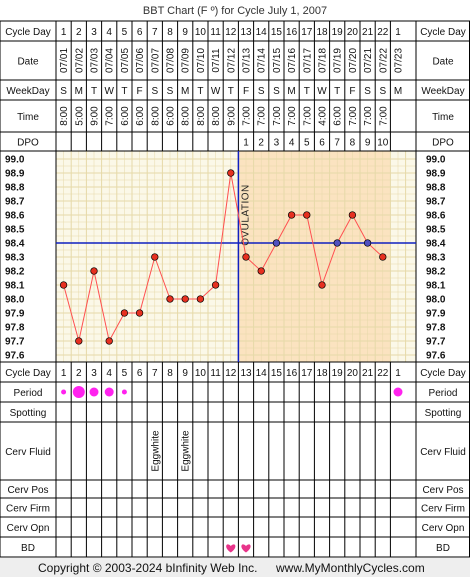 The height and width of the screenshot is (577, 470). Describe the element at coordinates (231, 60) in the screenshot. I see `date-cell: 07/12` at that location.